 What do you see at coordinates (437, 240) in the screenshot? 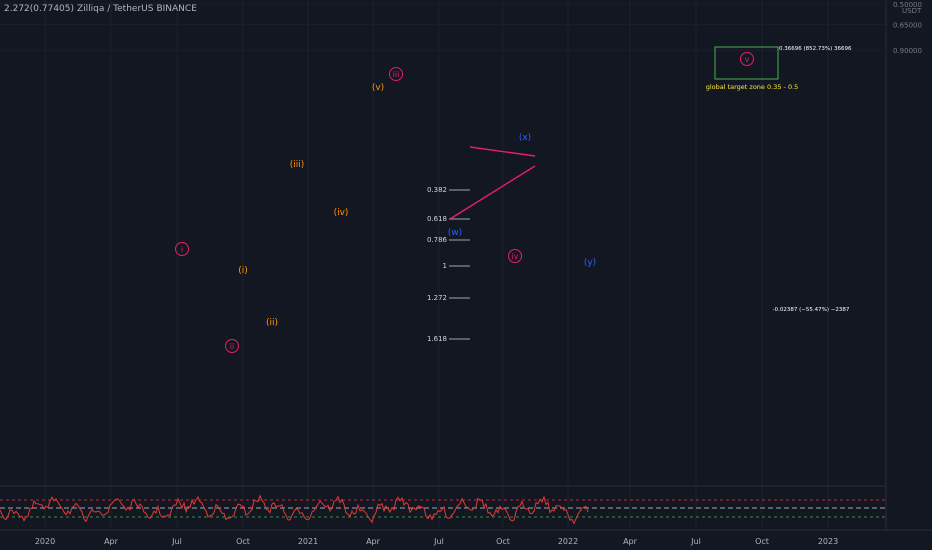
I see `fib-target-label: 0.786` at bounding box center [437, 240].